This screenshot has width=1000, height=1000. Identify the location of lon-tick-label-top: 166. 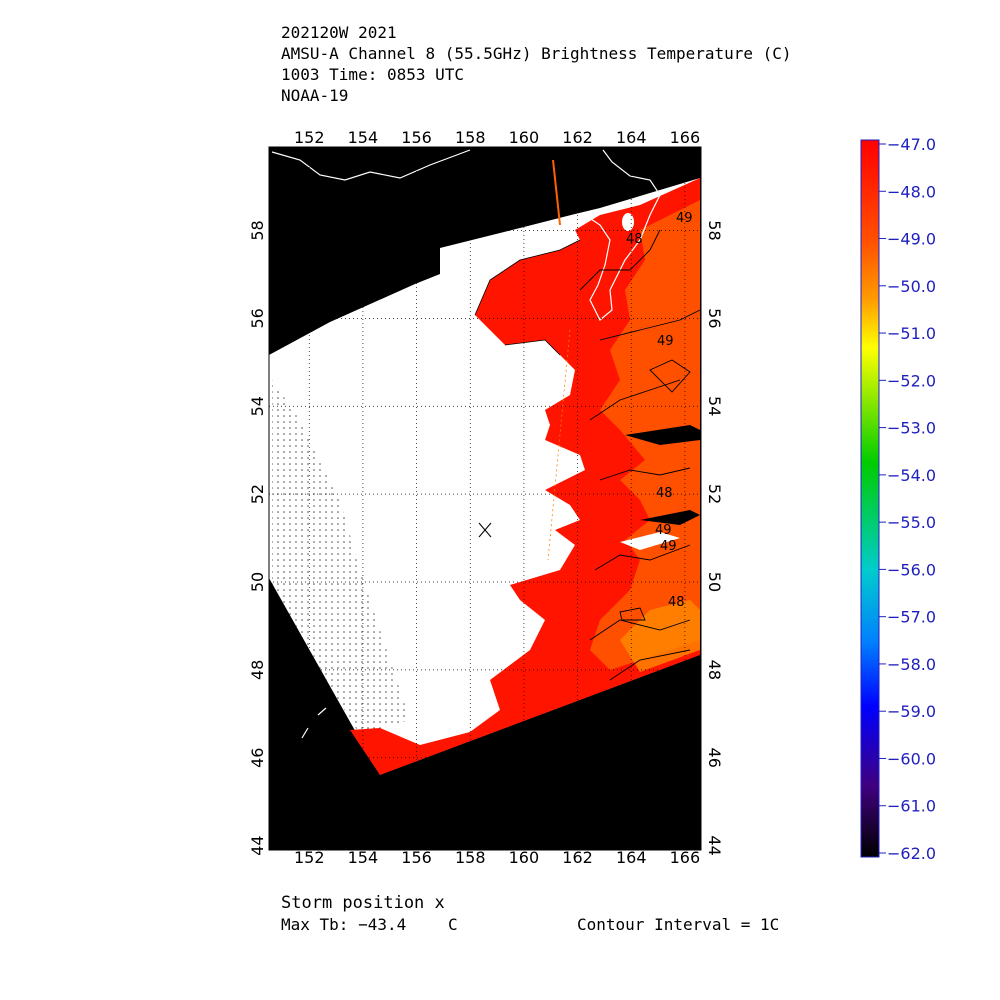
(685, 137).